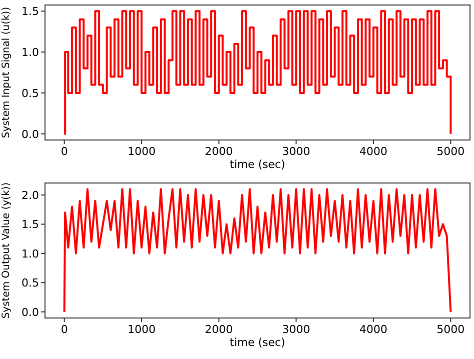 The height and width of the screenshot is (359, 474). What do you see at coordinates (30, 195) in the screenshot?
I see `y-tick-label: 2.0` at bounding box center [30, 195].